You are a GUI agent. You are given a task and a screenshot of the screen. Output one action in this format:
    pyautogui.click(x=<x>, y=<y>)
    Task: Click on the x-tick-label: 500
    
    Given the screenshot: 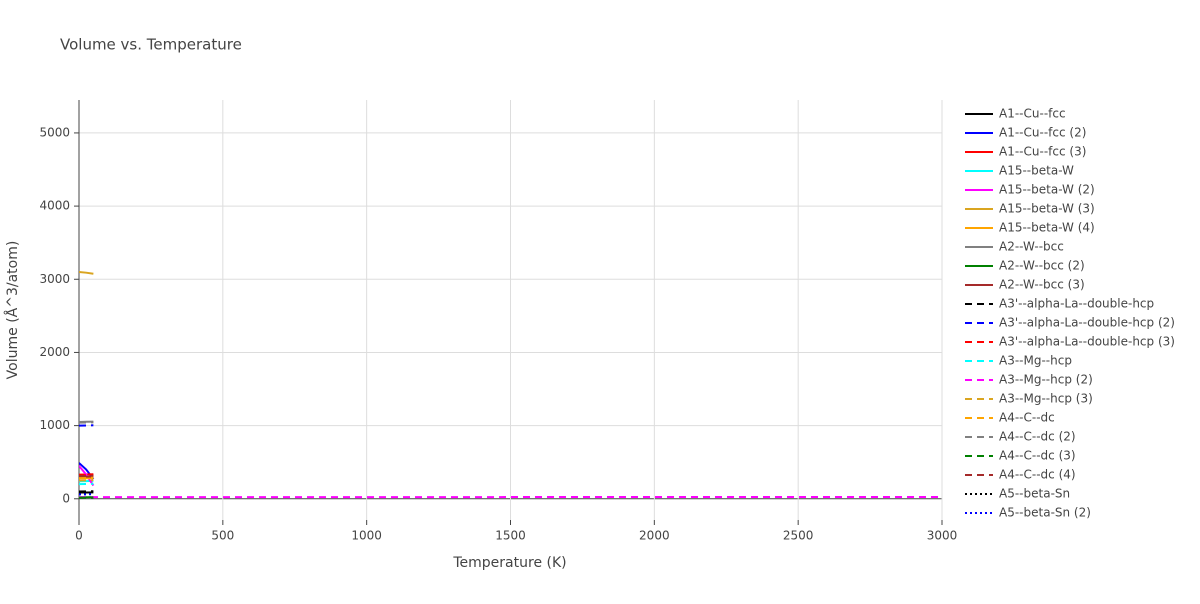 What is the action you would take?
    pyautogui.click(x=222, y=536)
    